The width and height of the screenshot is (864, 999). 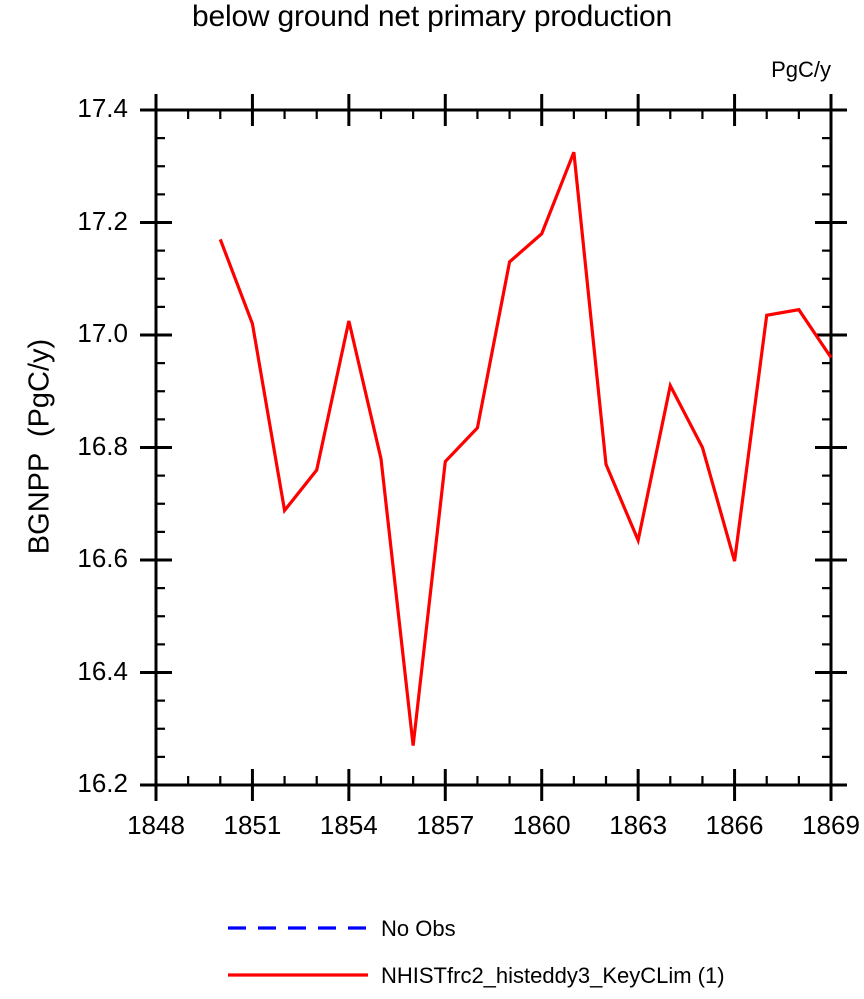 I want to click on y-tick-label: 17.0, so click(x=102, y=333).